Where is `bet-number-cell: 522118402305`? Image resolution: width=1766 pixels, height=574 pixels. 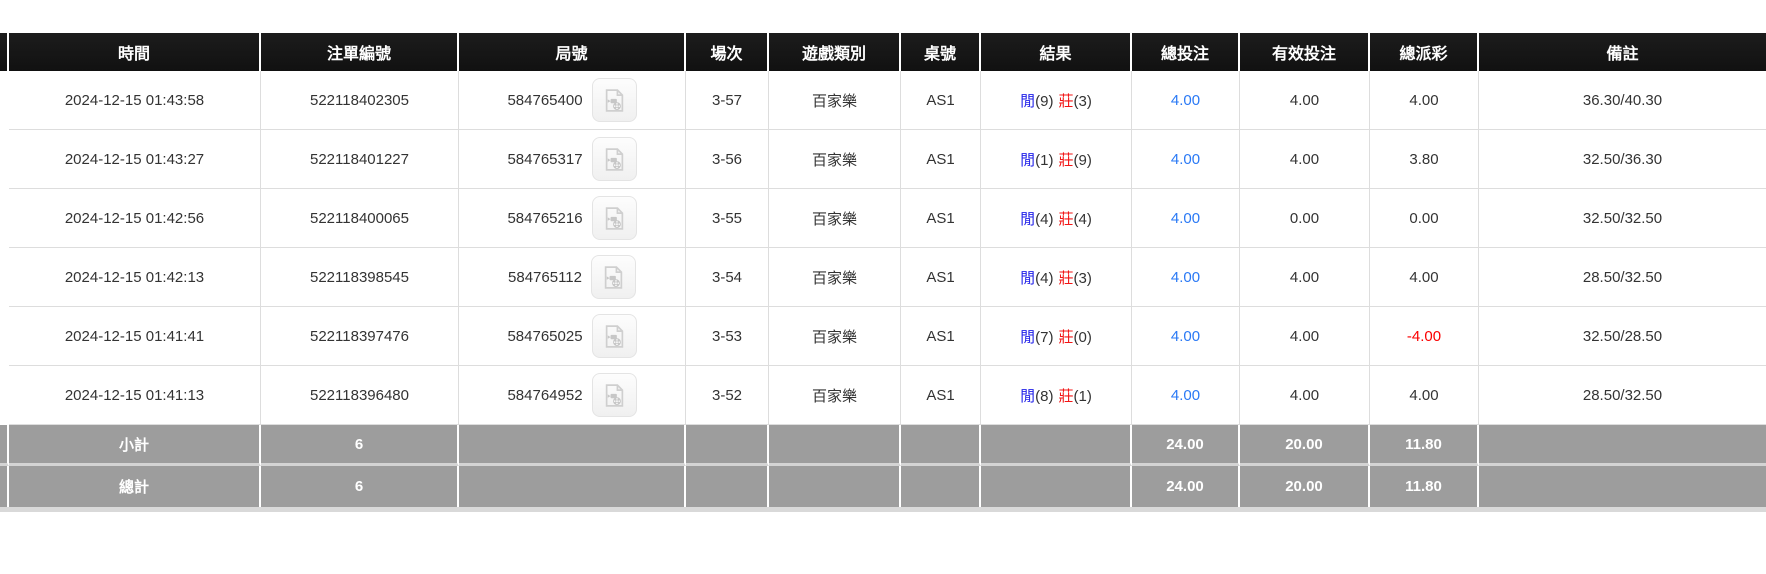
bet-number-cell: 522118402305 is located at coordinates (360, 100).